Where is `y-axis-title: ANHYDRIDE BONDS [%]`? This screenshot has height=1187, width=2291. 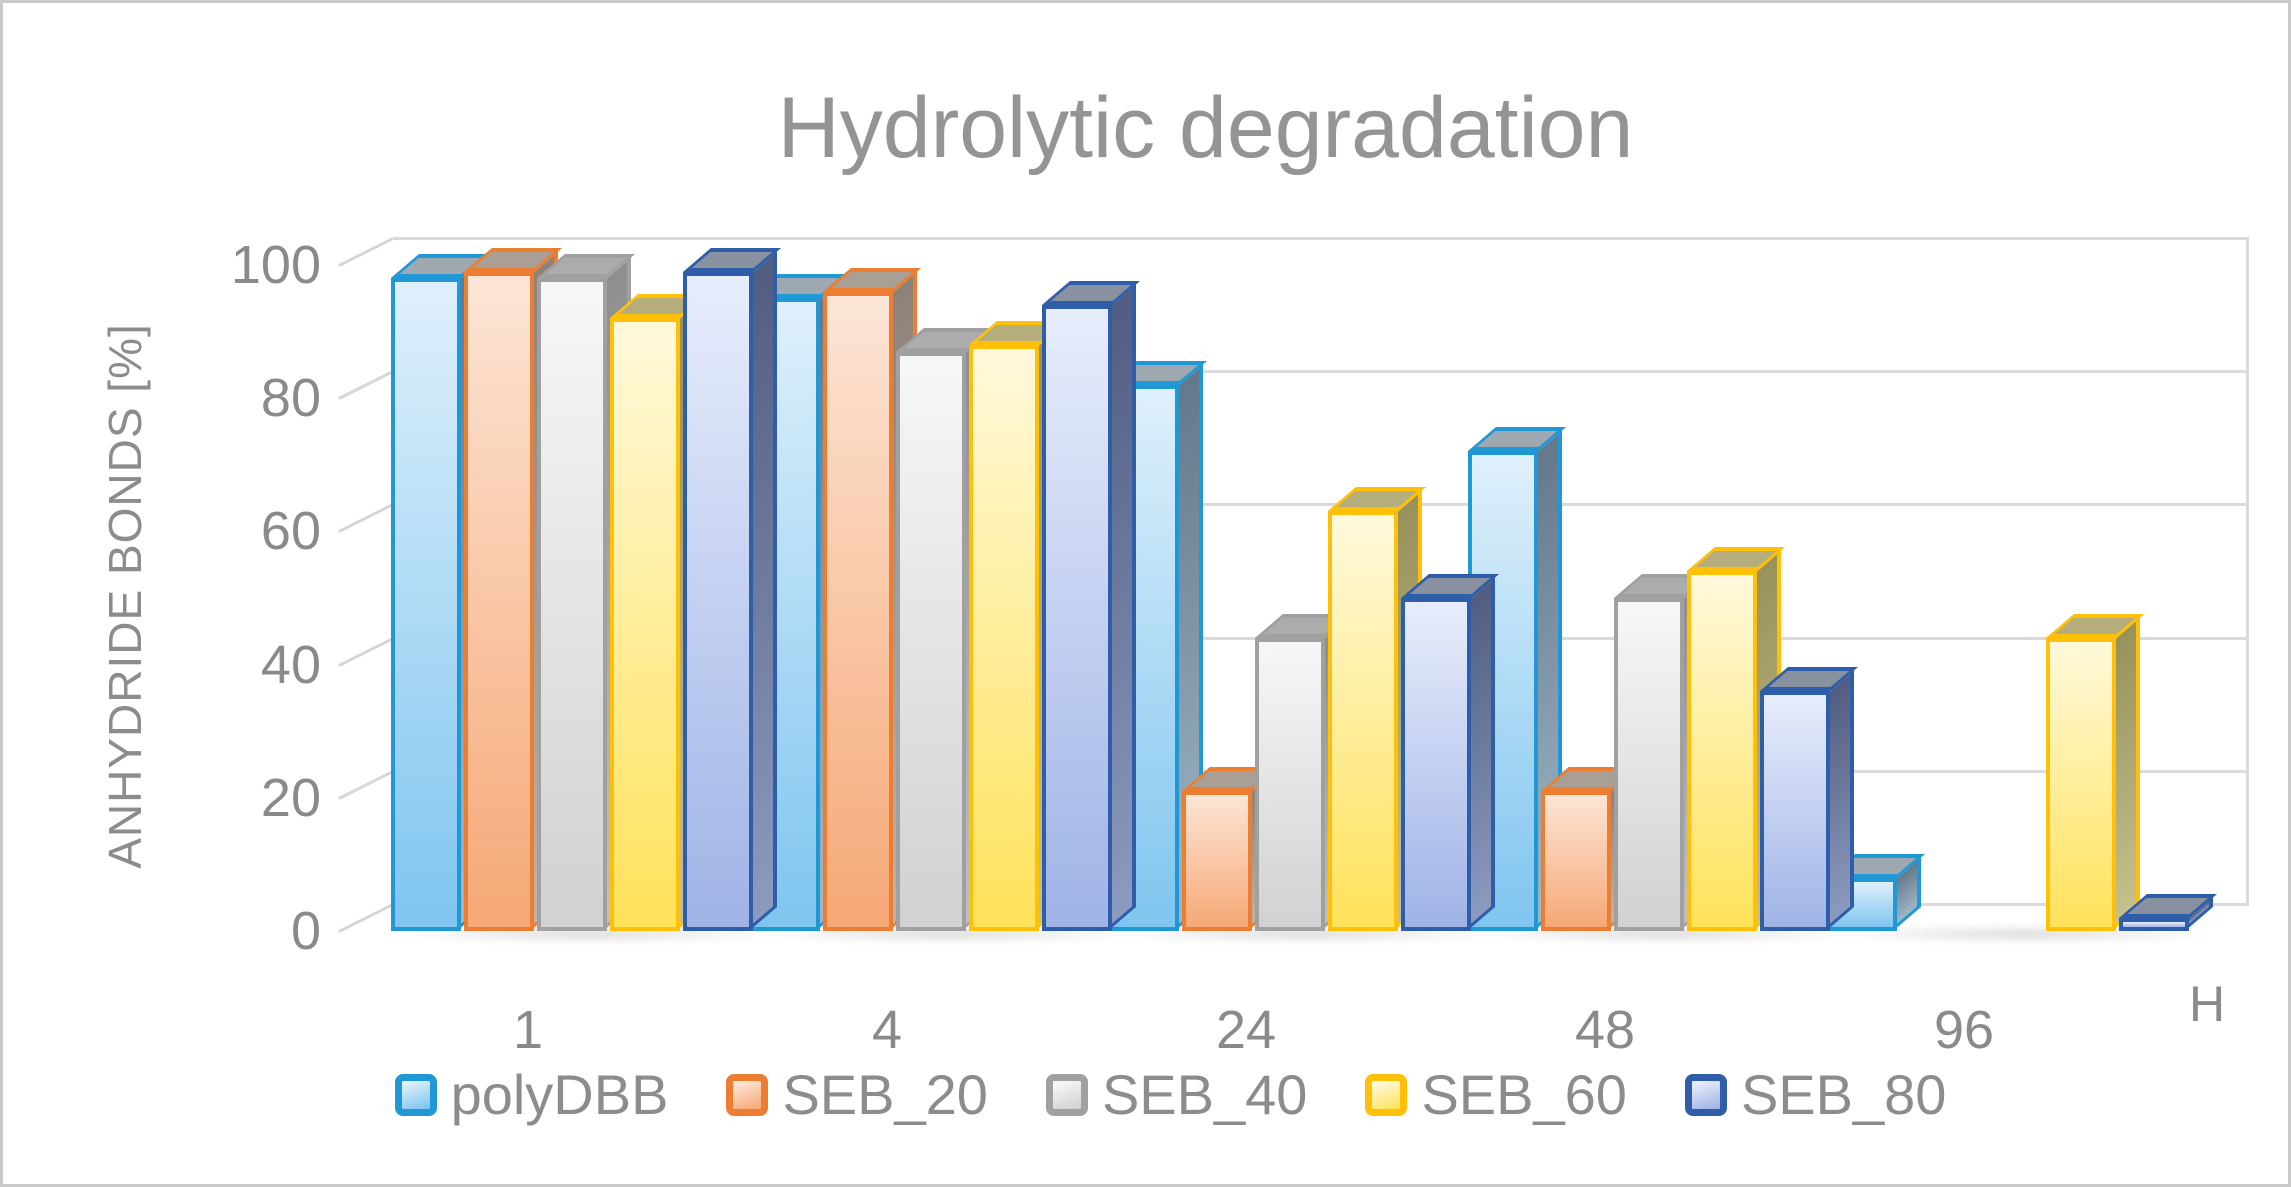
y-axis-title: ANHYDRIDE BONDS [%] is located at coordinates (125, 596).